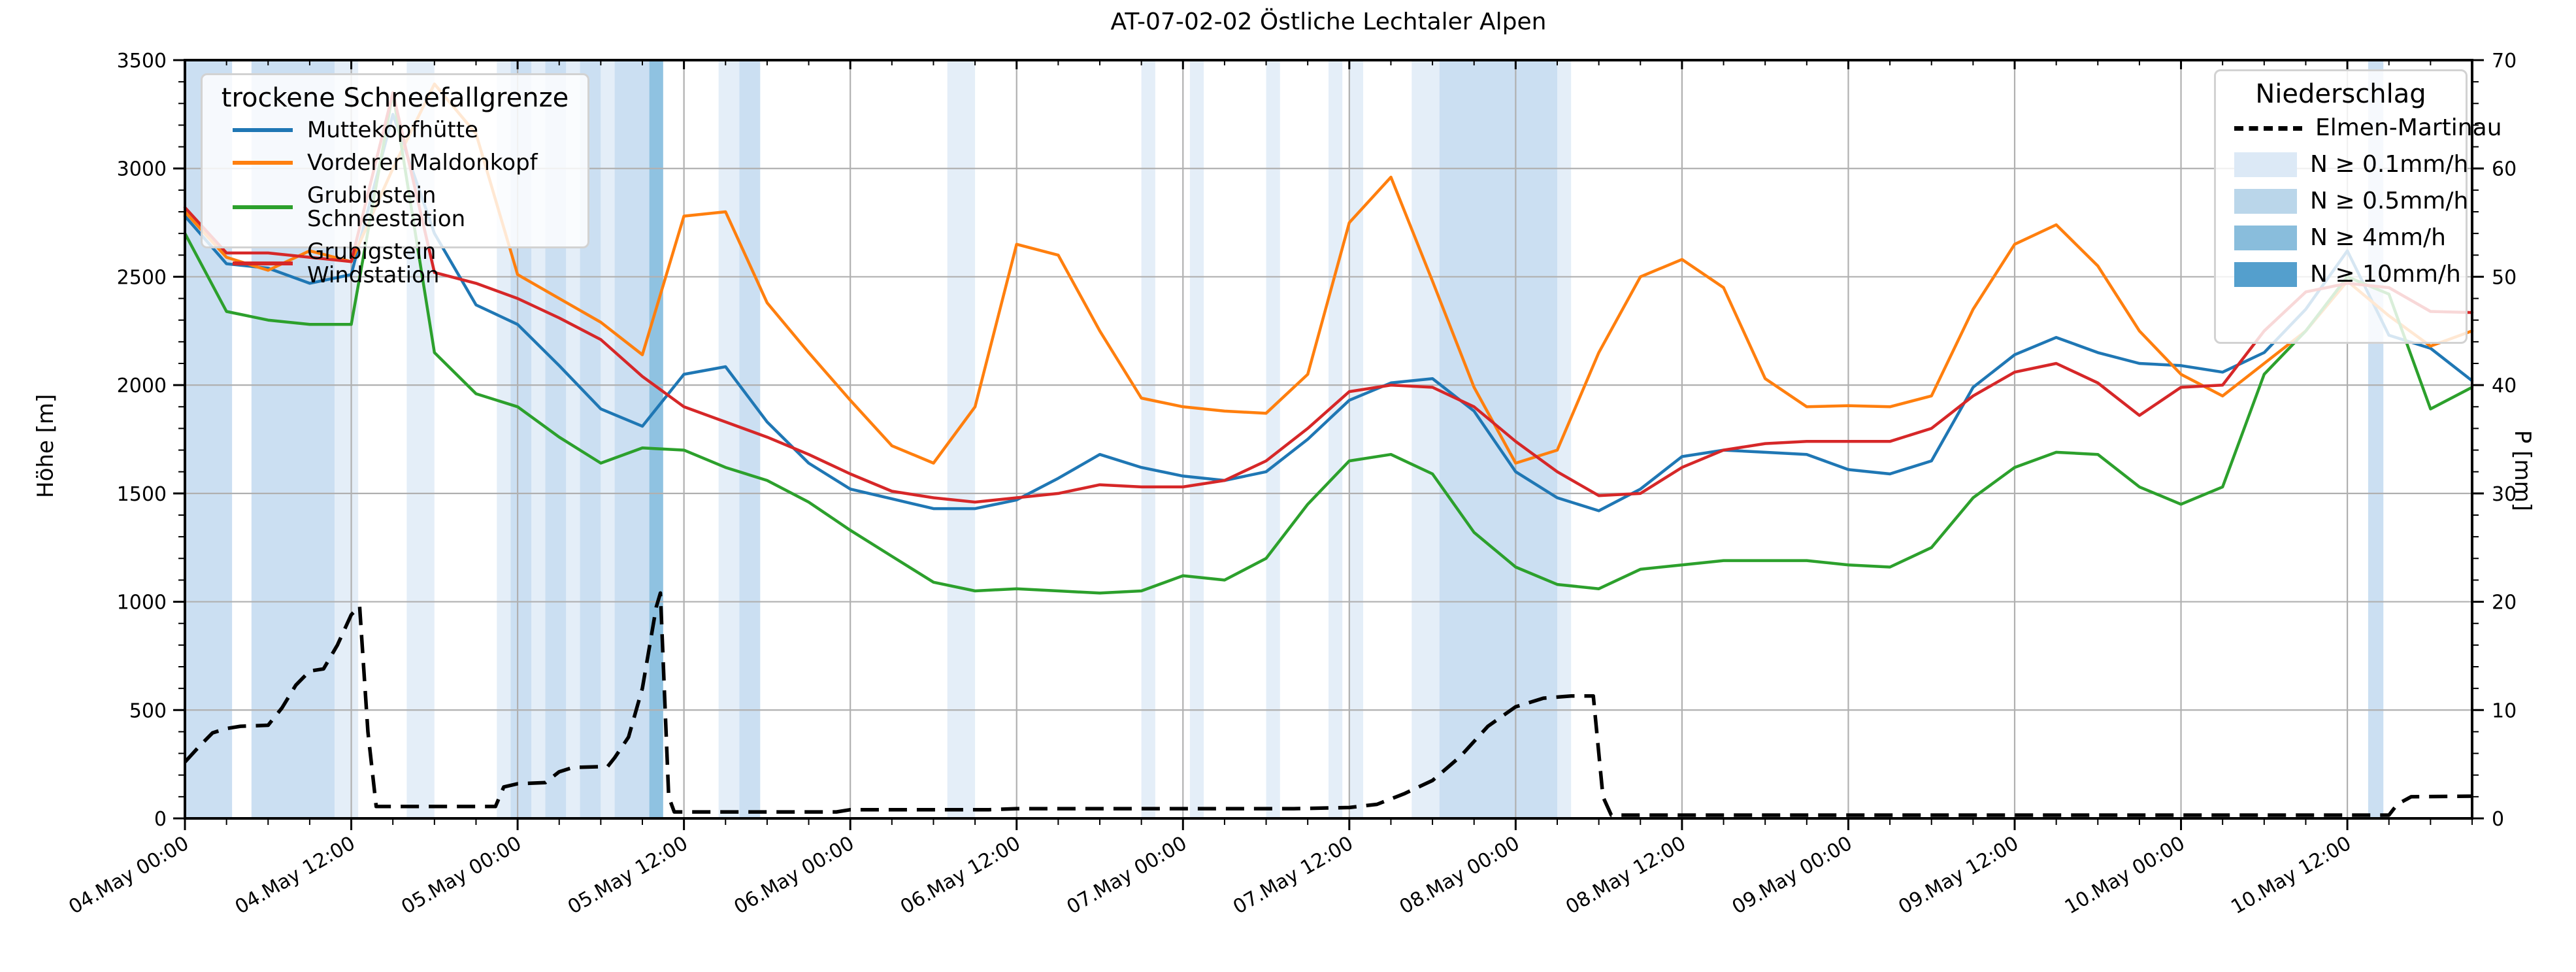 Image resolution: width=2576 pixels, height=972 pixels. What do you see at coordinates (461, 875) in the screenshot?
I see `x-tick-label: 05.May 00:00` at bounding box center [461, 875].